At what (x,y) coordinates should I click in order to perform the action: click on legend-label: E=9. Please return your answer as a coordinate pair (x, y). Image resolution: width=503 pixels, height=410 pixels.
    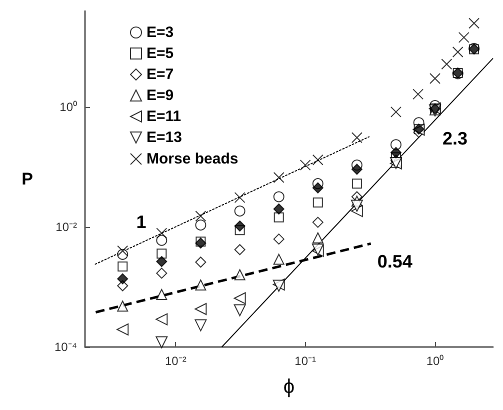
    Looking at the image, I should click on (160, 95).